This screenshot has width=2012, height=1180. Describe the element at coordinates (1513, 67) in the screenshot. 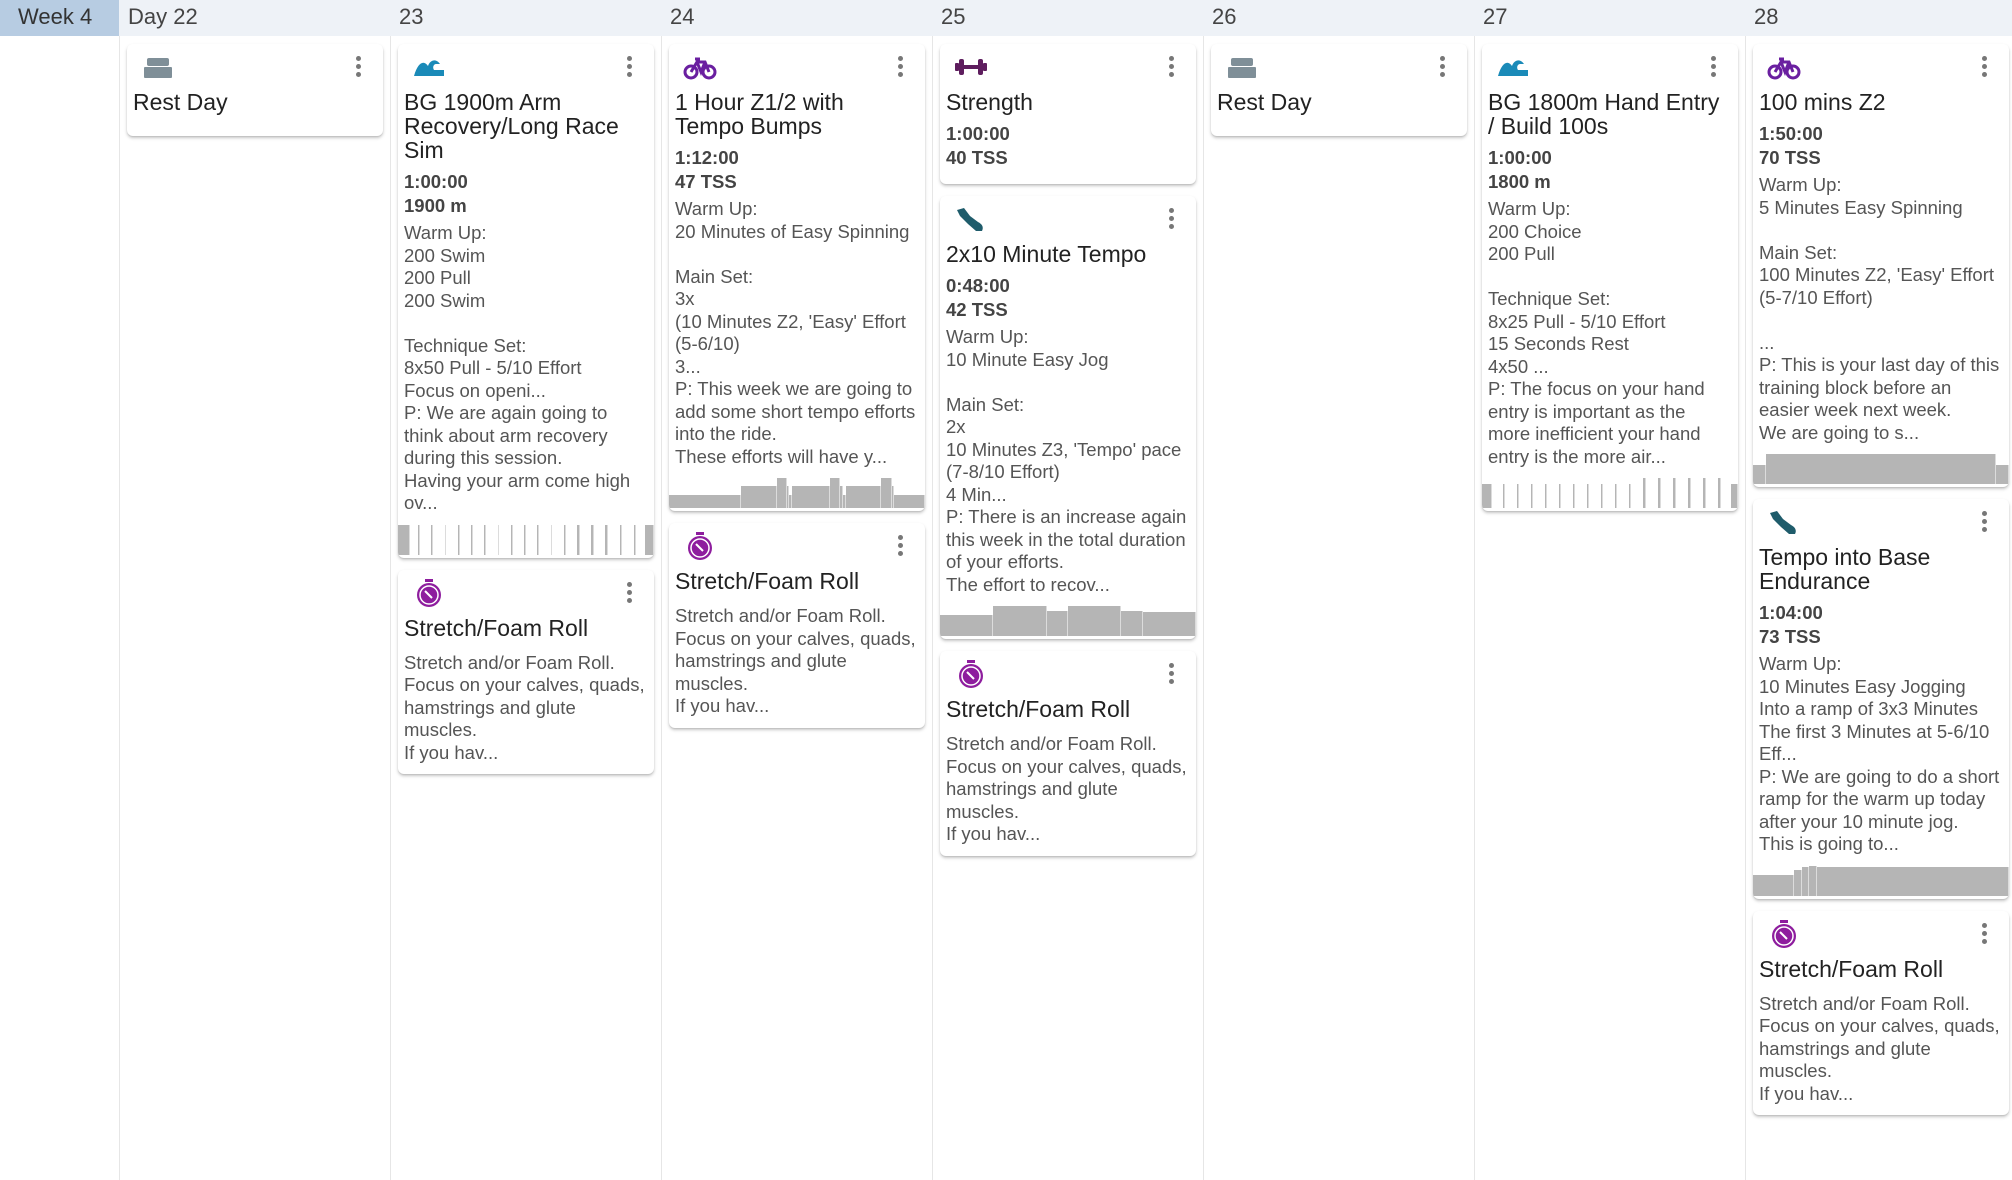

I see `swim-icon` at that location.